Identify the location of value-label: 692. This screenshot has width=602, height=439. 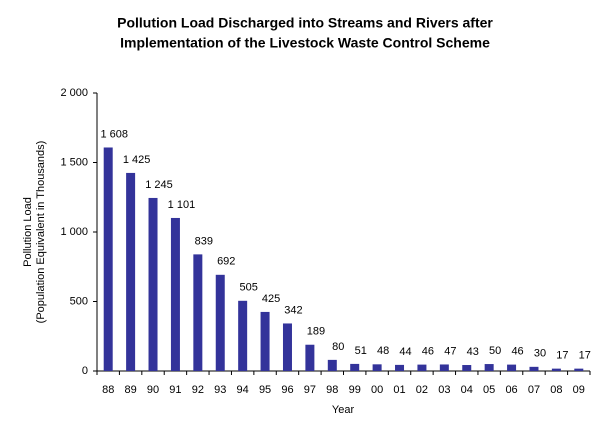
(226, 262).